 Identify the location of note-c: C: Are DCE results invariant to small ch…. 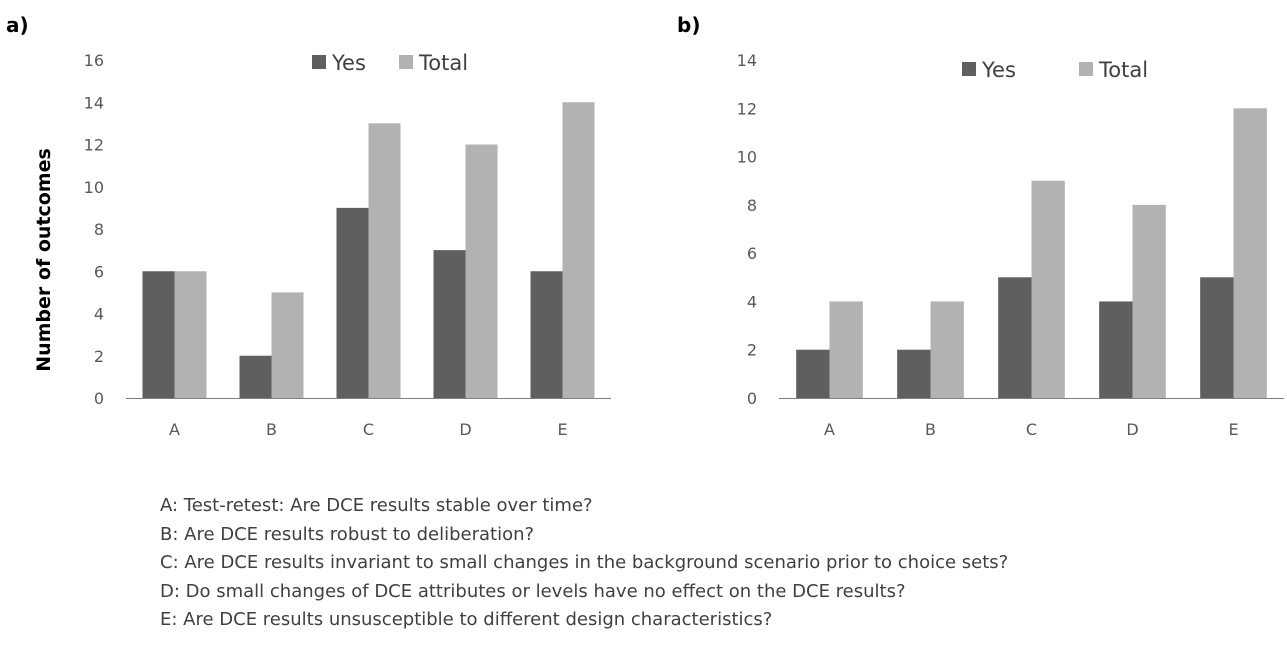
(584, 562).